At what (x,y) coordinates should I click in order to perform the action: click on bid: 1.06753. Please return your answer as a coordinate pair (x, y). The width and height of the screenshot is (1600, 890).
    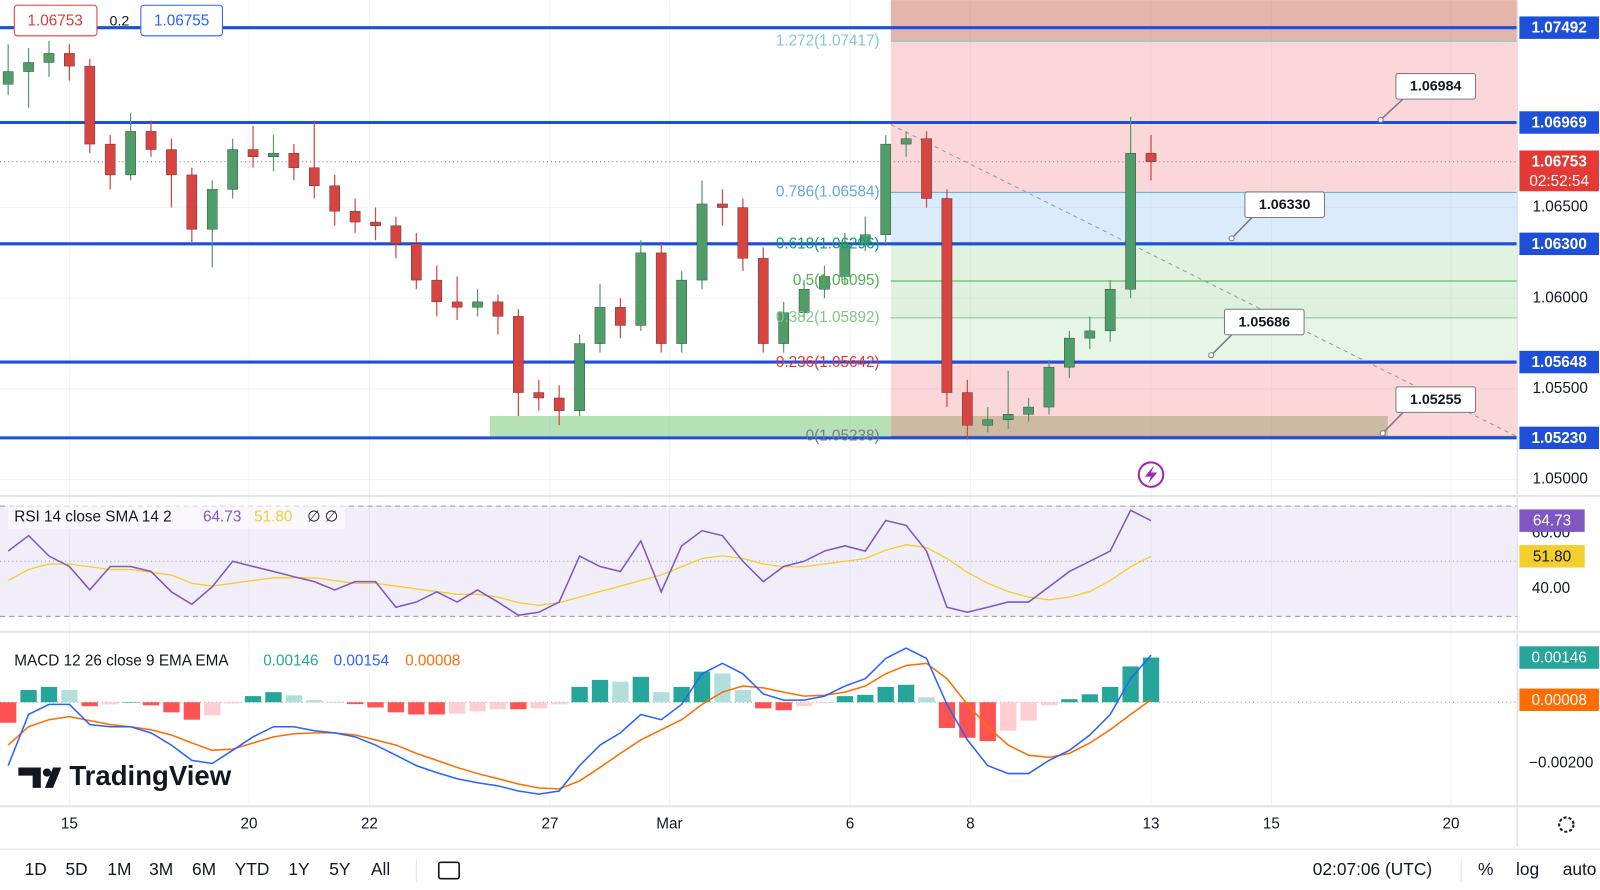
    Looking at the image, I should click on (54, 21).